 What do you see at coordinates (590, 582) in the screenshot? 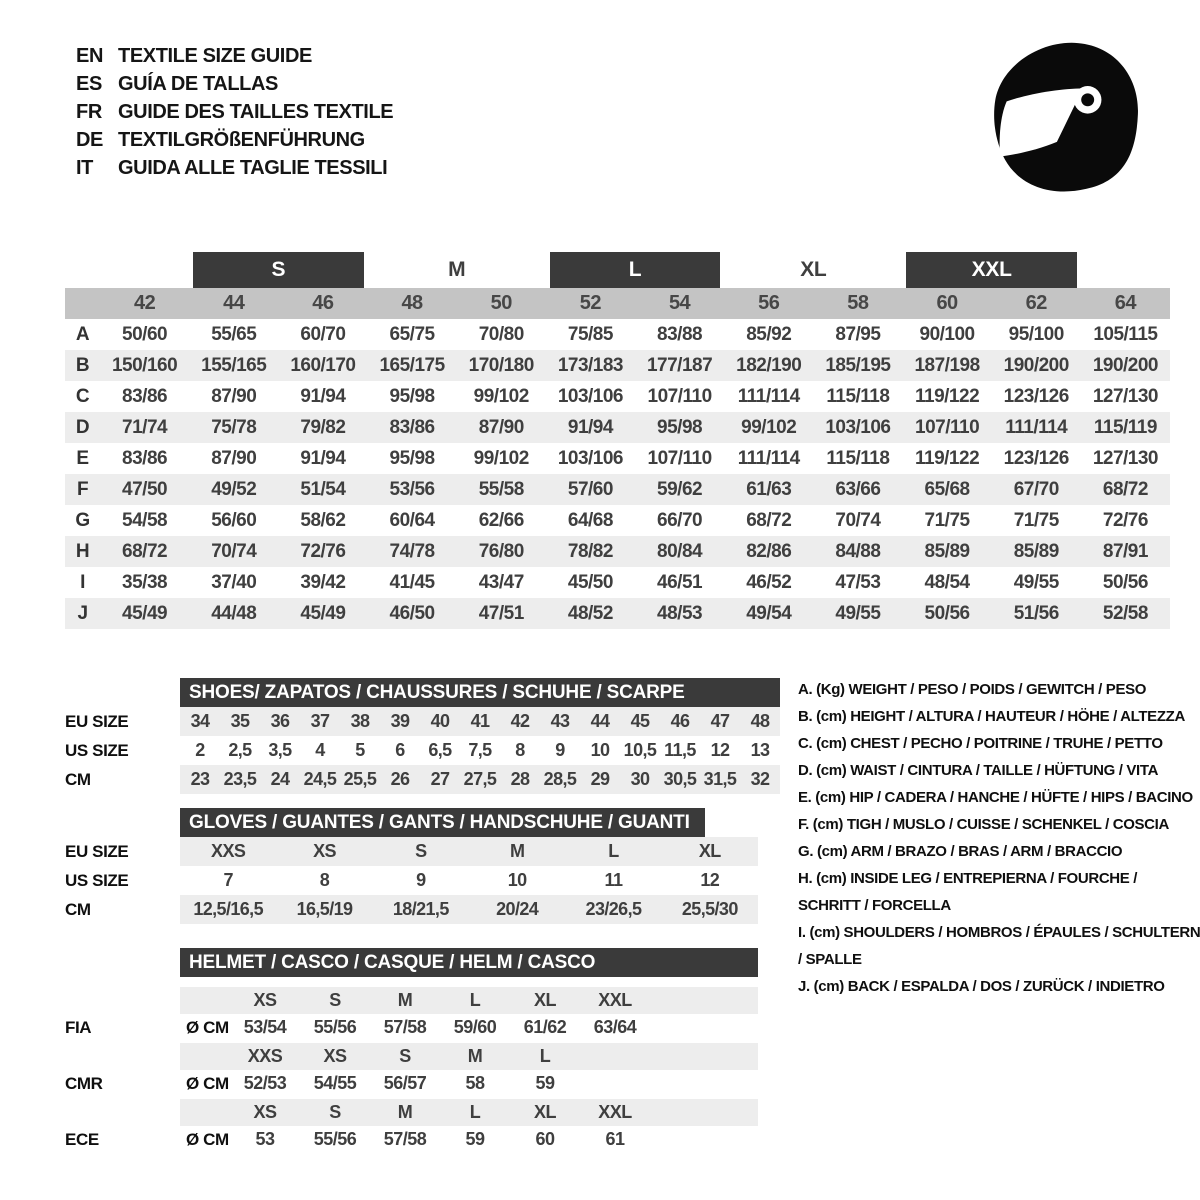
I see `size-value: 45/50` at bounding box center [590, 582].